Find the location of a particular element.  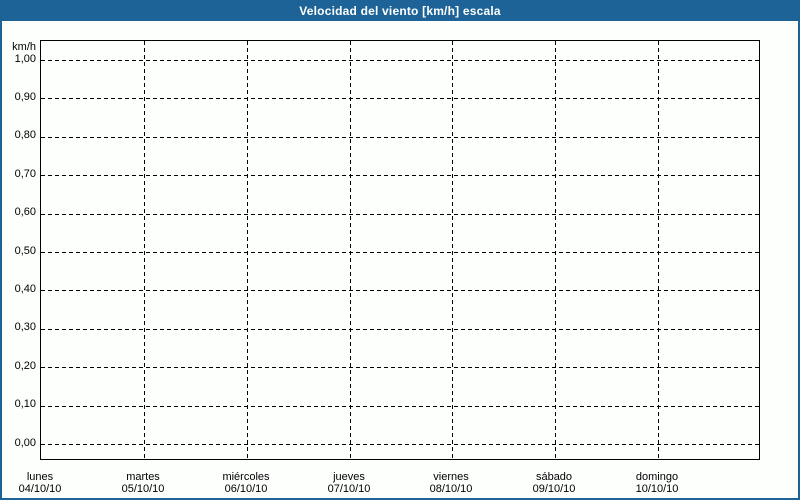

chart-title: Velocidad del viento [km/h] escala is located at coordinates (400, 11).